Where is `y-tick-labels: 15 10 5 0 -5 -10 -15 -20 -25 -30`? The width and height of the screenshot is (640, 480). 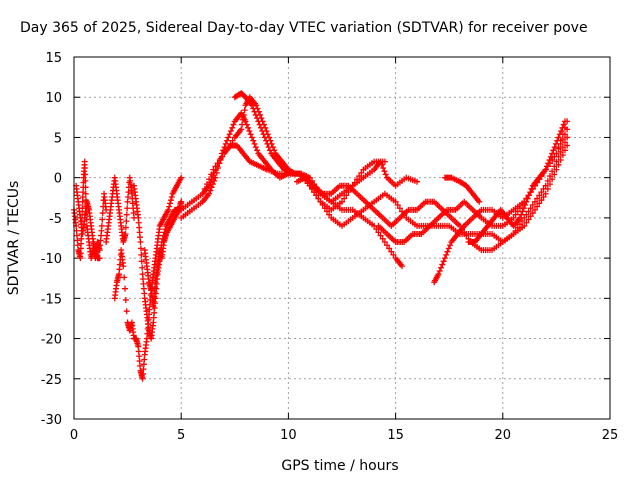 y-tick-labels: 15 10 5 0 -5 -10 -15 -20 -25 -30 is located at coordinates (51, 239).